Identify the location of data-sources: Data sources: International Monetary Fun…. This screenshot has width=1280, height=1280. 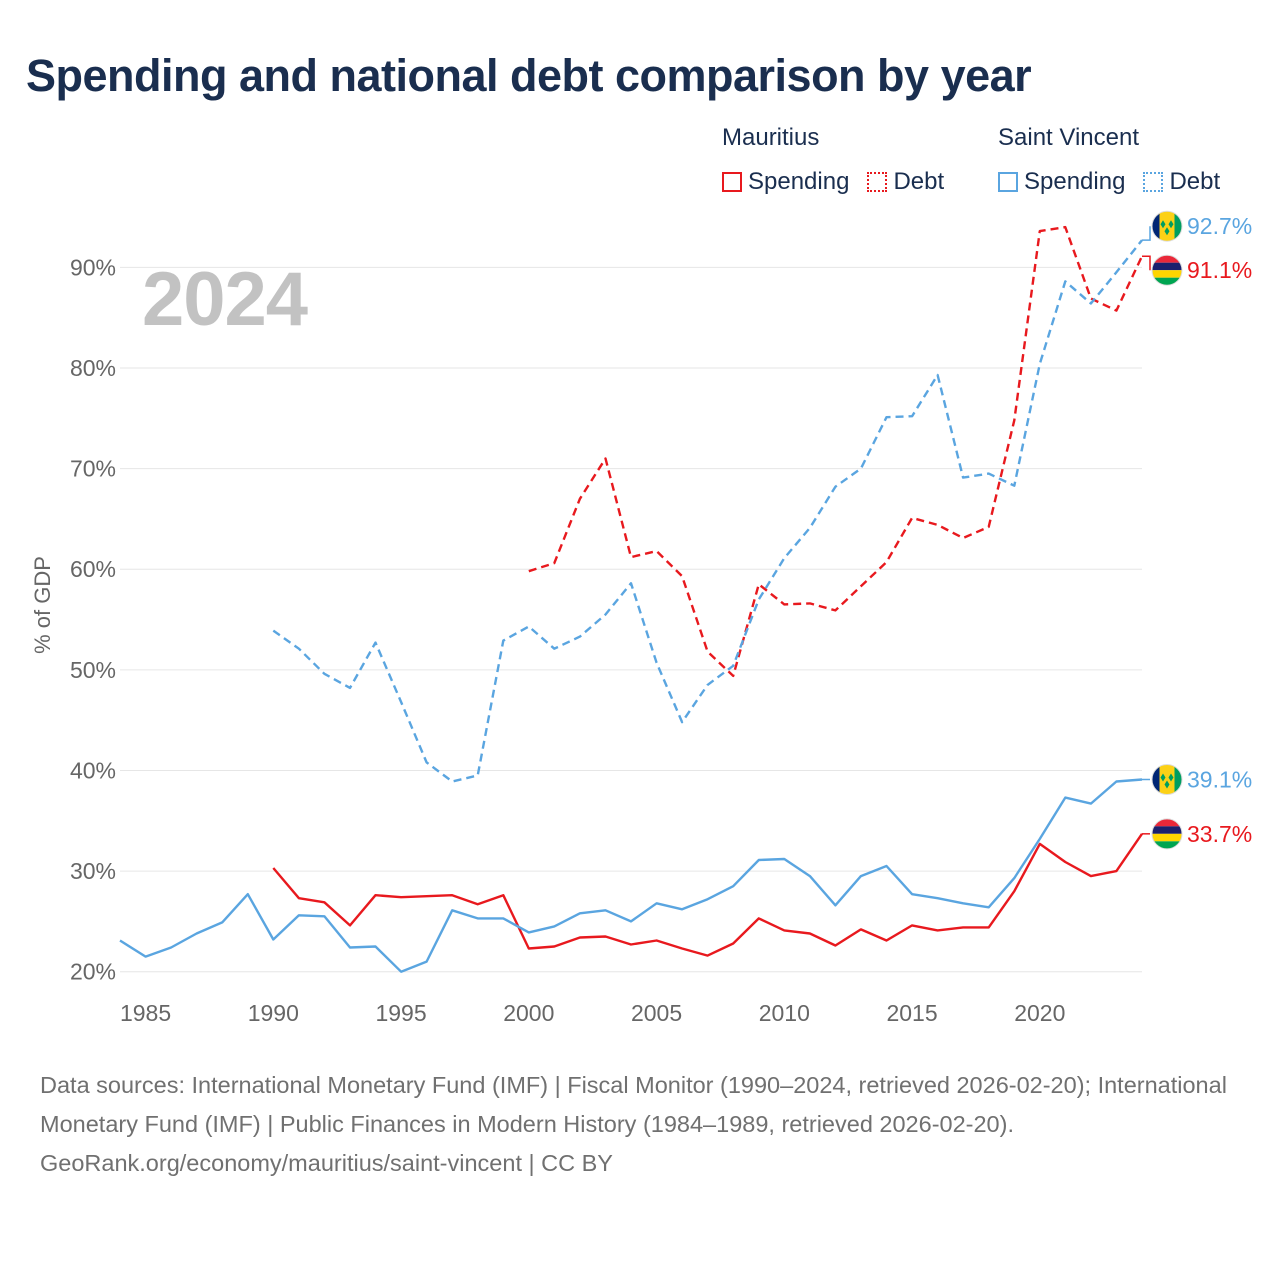
(633, 1104).